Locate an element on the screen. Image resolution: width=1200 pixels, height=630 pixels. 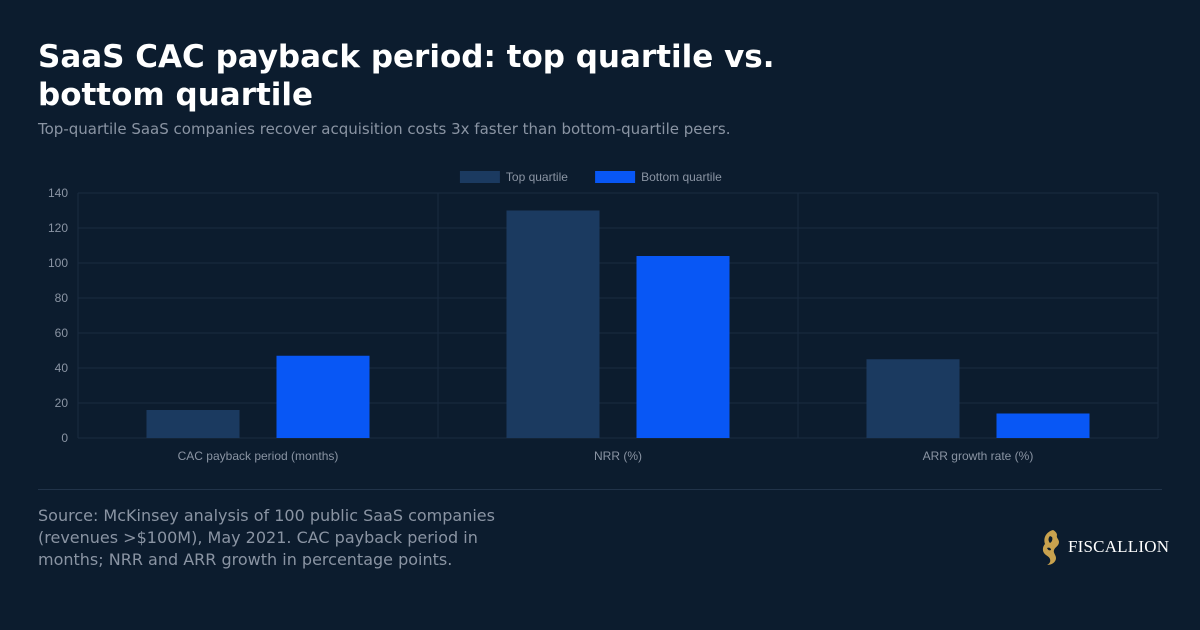
y-tick-label: 140 is located at coordinates (58, 193).